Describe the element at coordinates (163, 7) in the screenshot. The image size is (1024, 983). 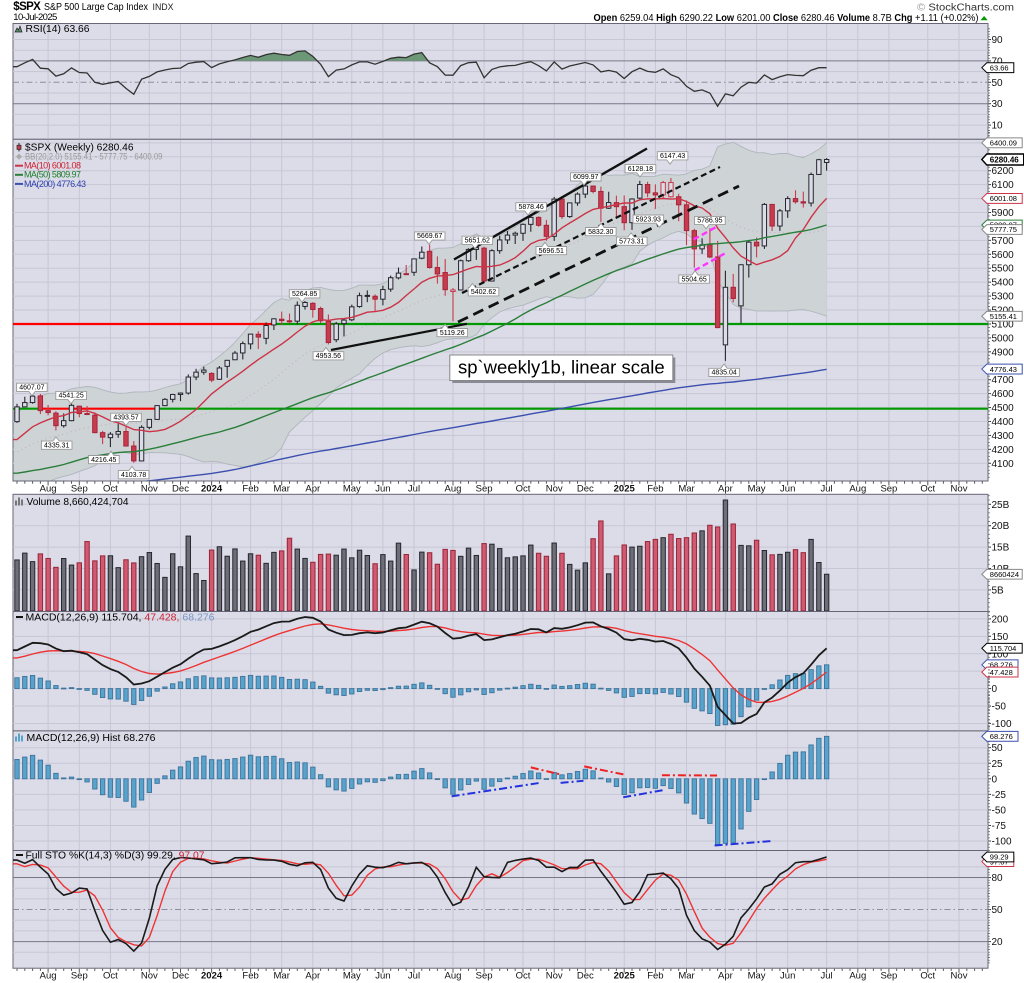
I see `svg-text: INDX` at that location.